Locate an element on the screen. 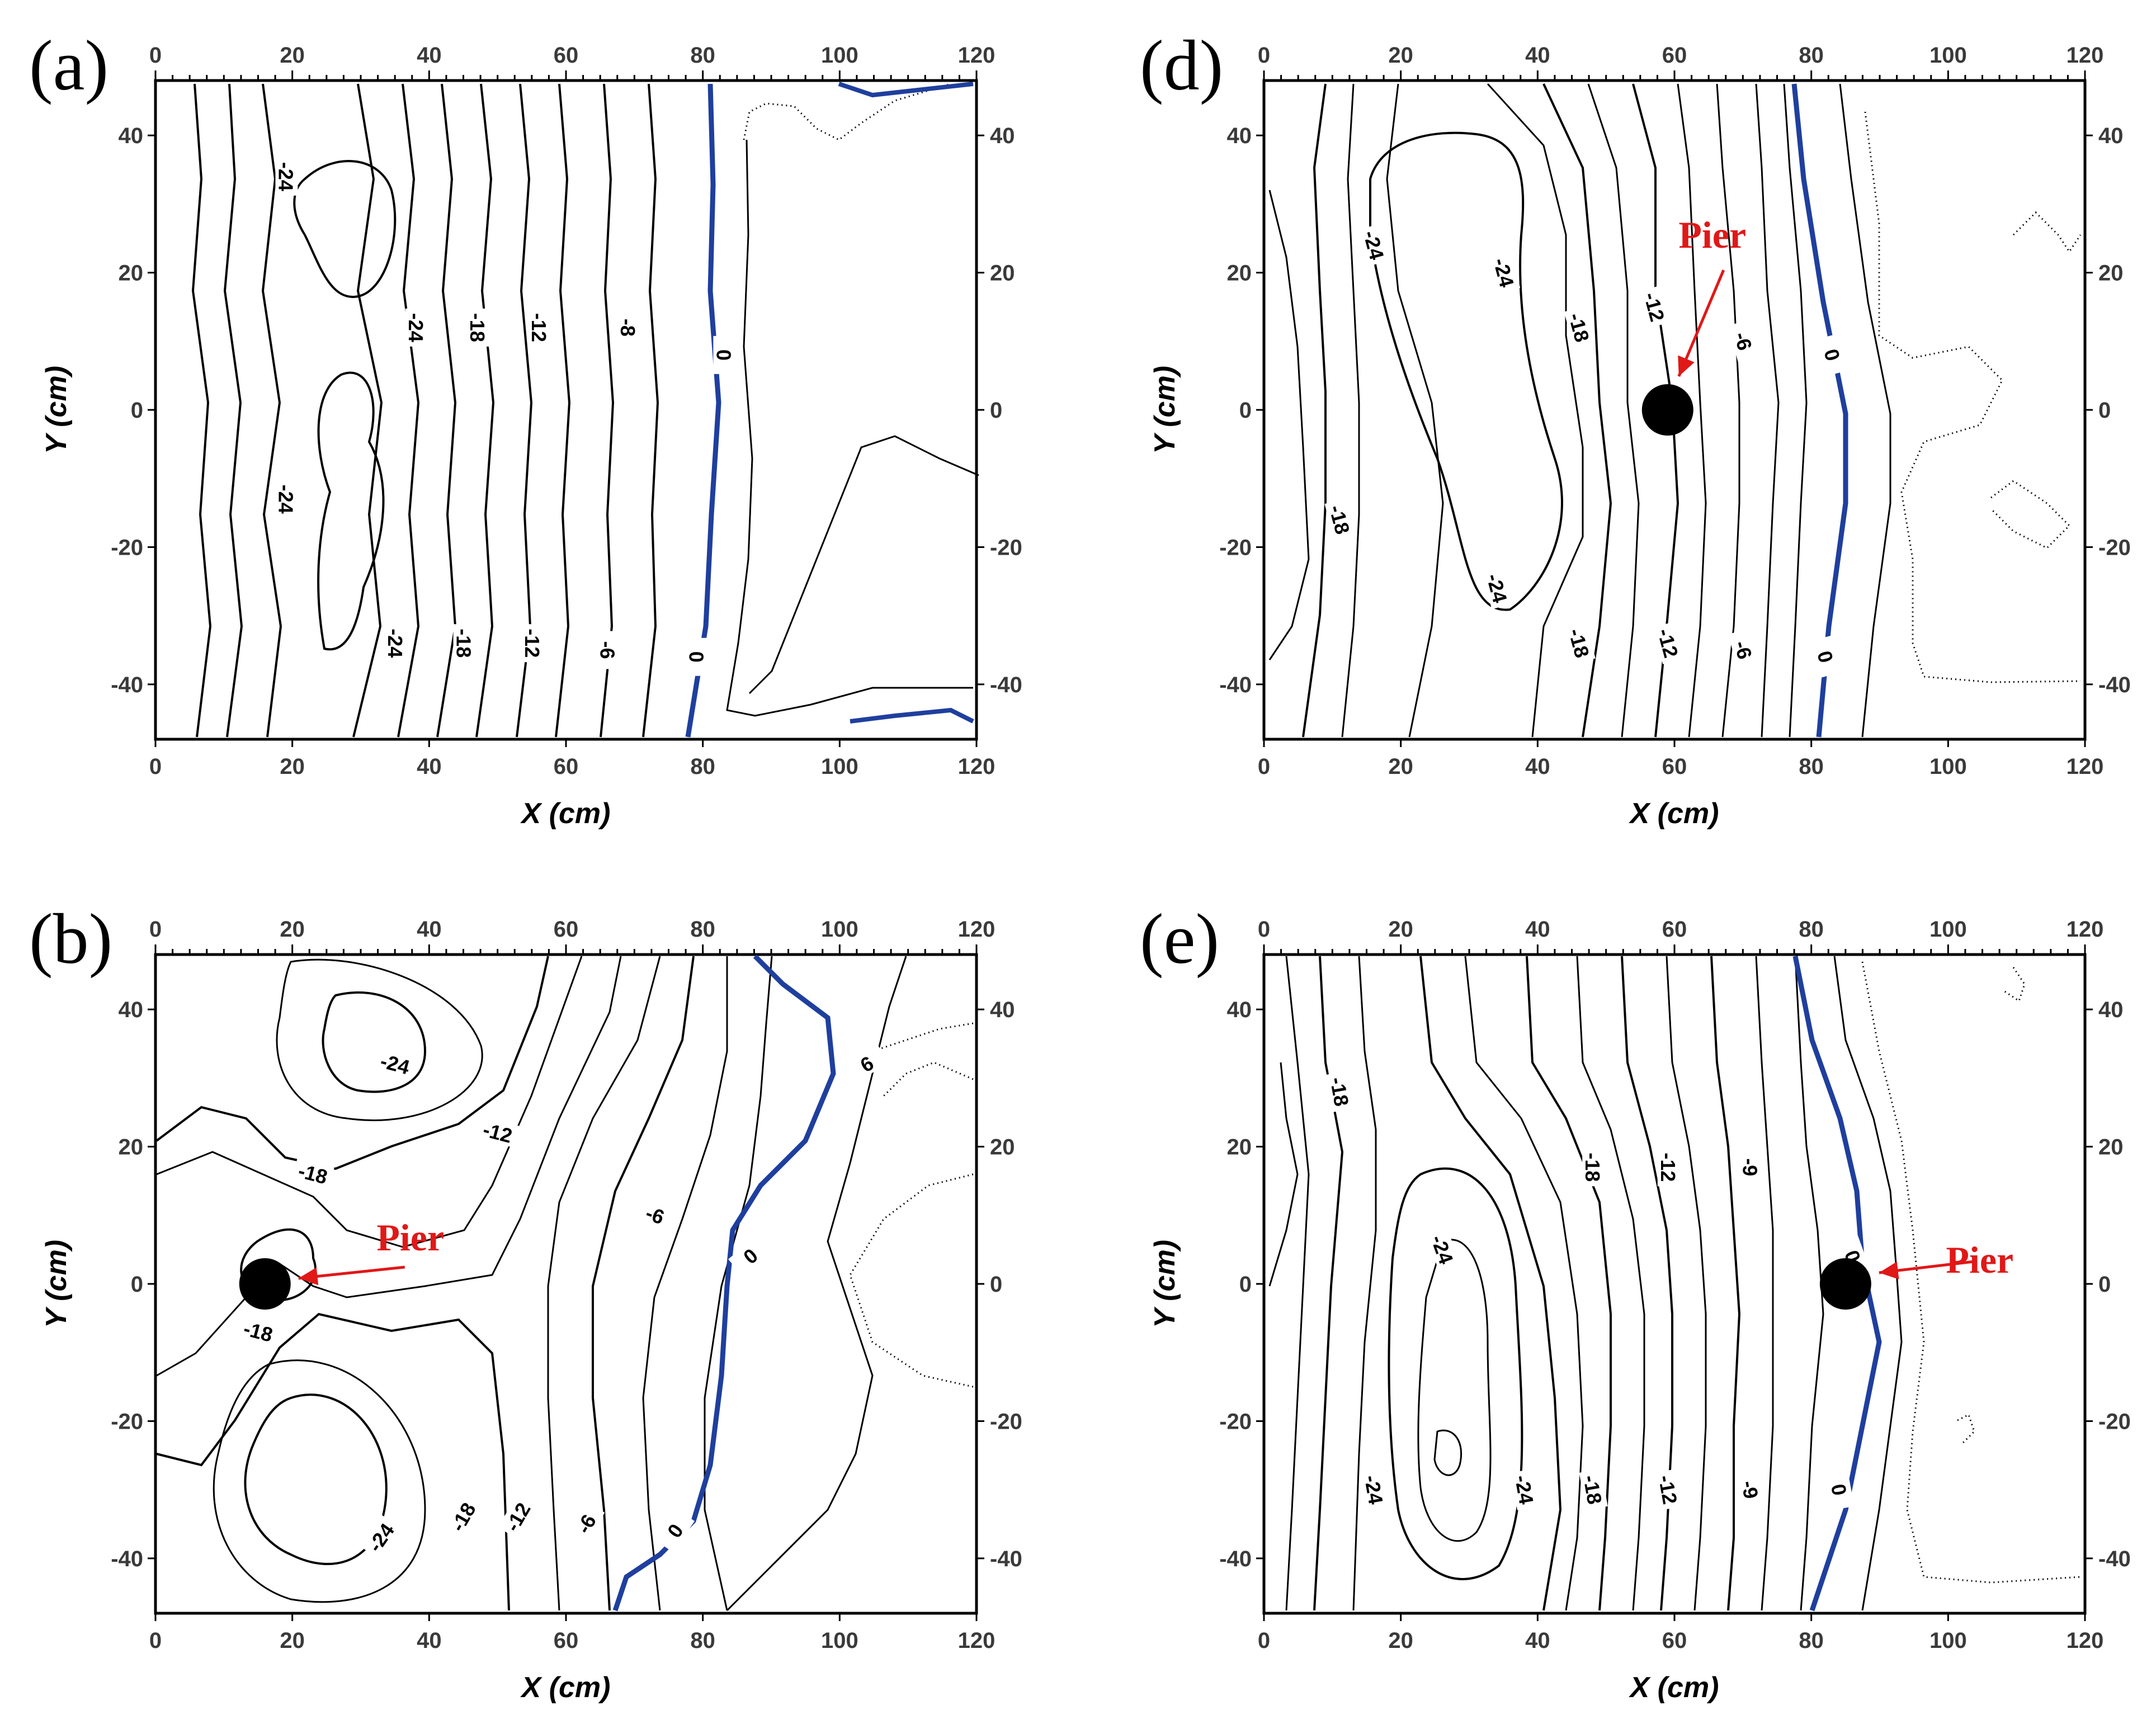  y-tick-label-left: 20 is located at coordinates (131, 1147).